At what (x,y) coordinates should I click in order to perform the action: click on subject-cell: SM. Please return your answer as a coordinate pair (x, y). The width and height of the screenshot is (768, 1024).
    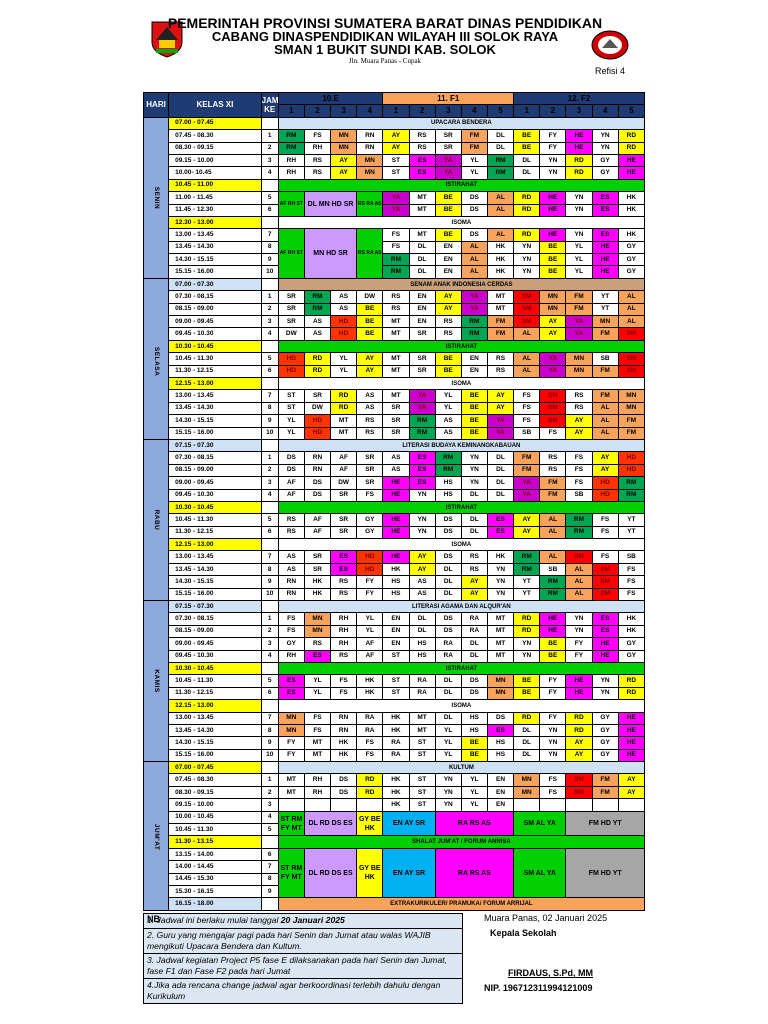
    Looking at the image, I should click on (527, 322).